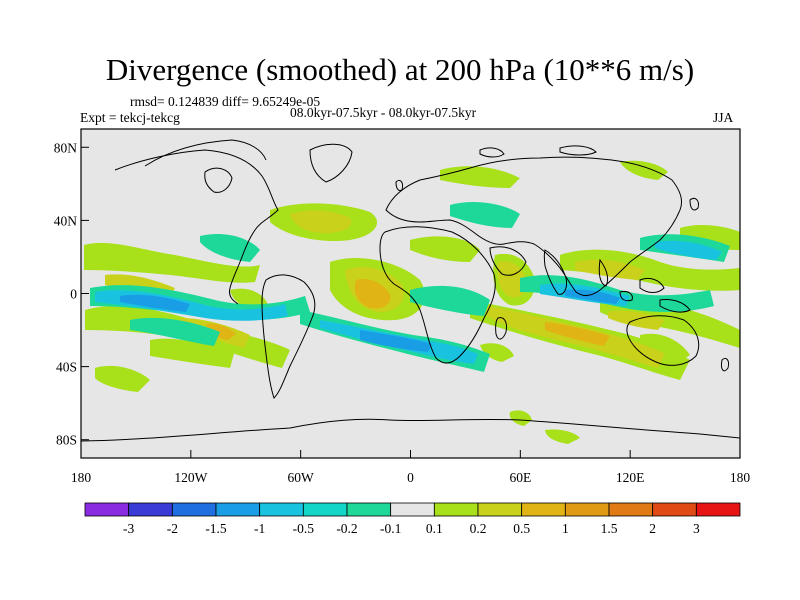  I want to click on colorbar-label: -2, so click(172, 528).